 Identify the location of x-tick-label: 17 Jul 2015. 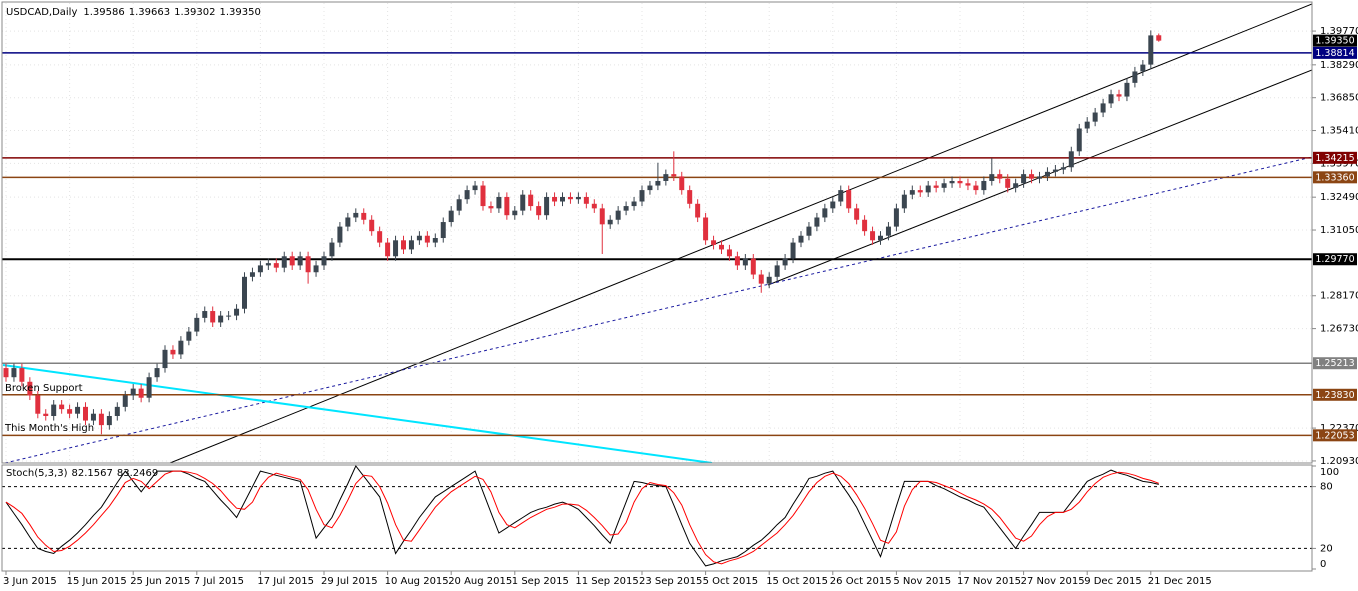
(285, 581).